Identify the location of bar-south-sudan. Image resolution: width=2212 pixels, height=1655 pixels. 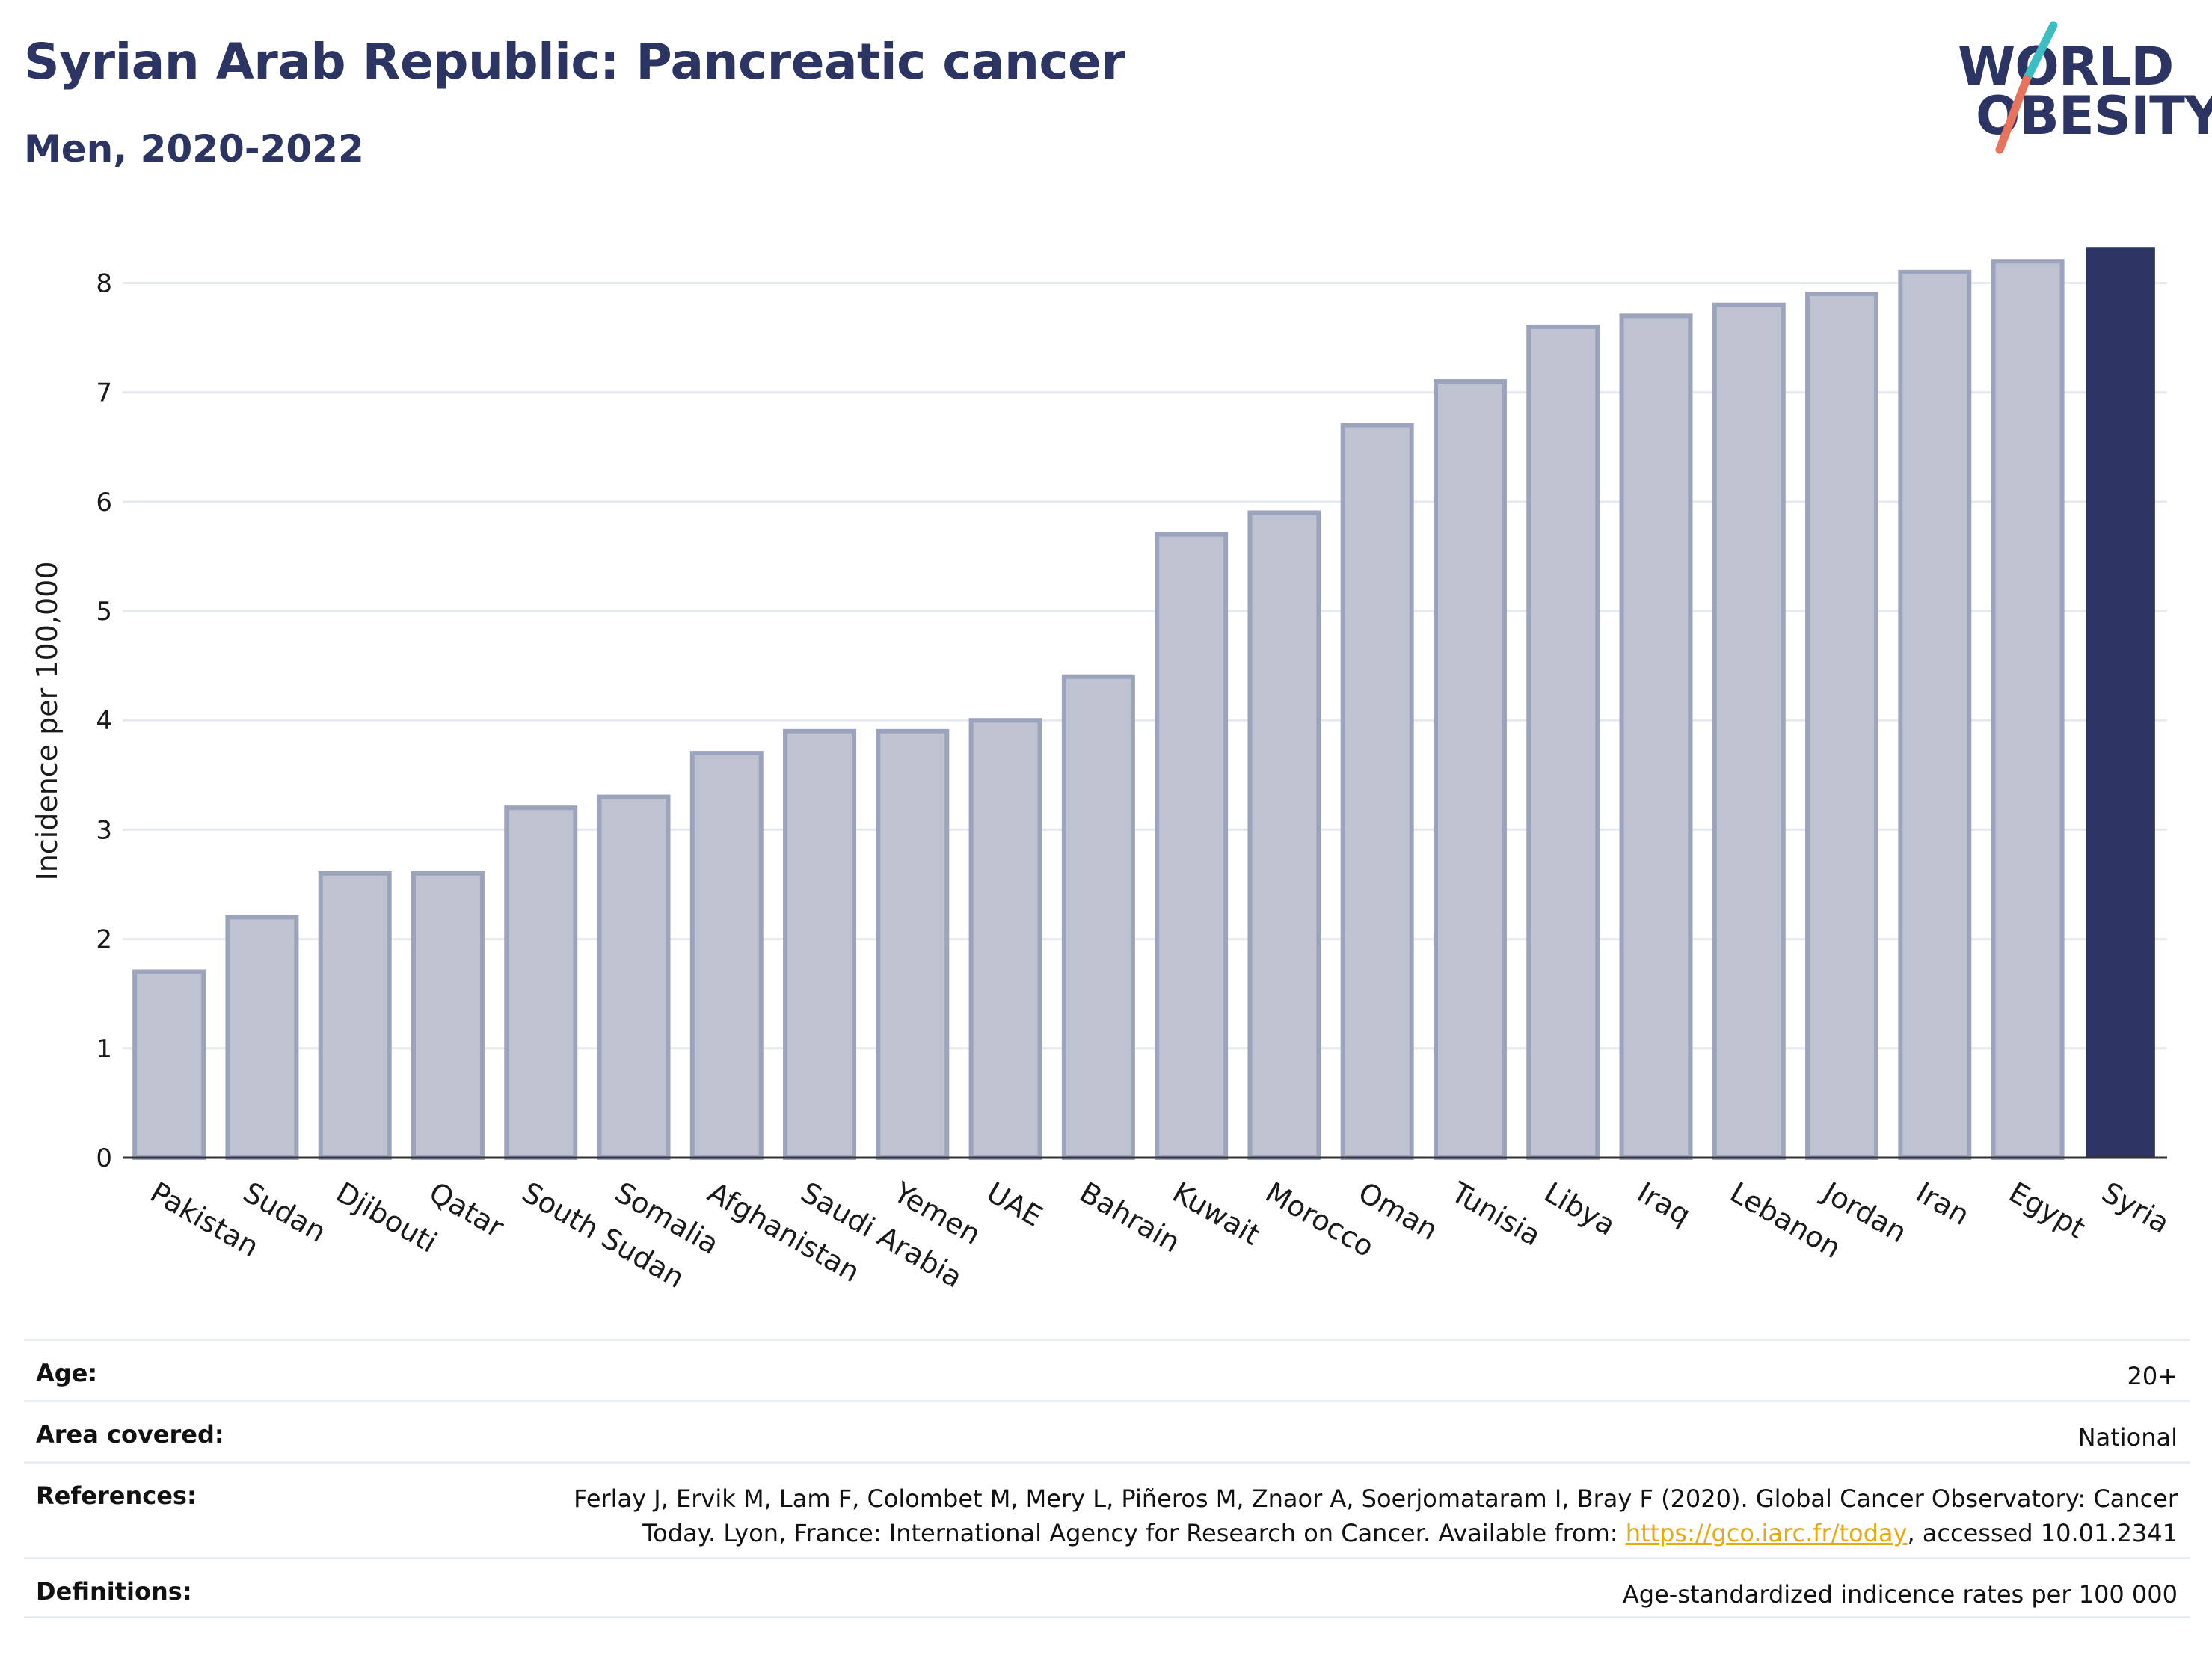
(541, 982).